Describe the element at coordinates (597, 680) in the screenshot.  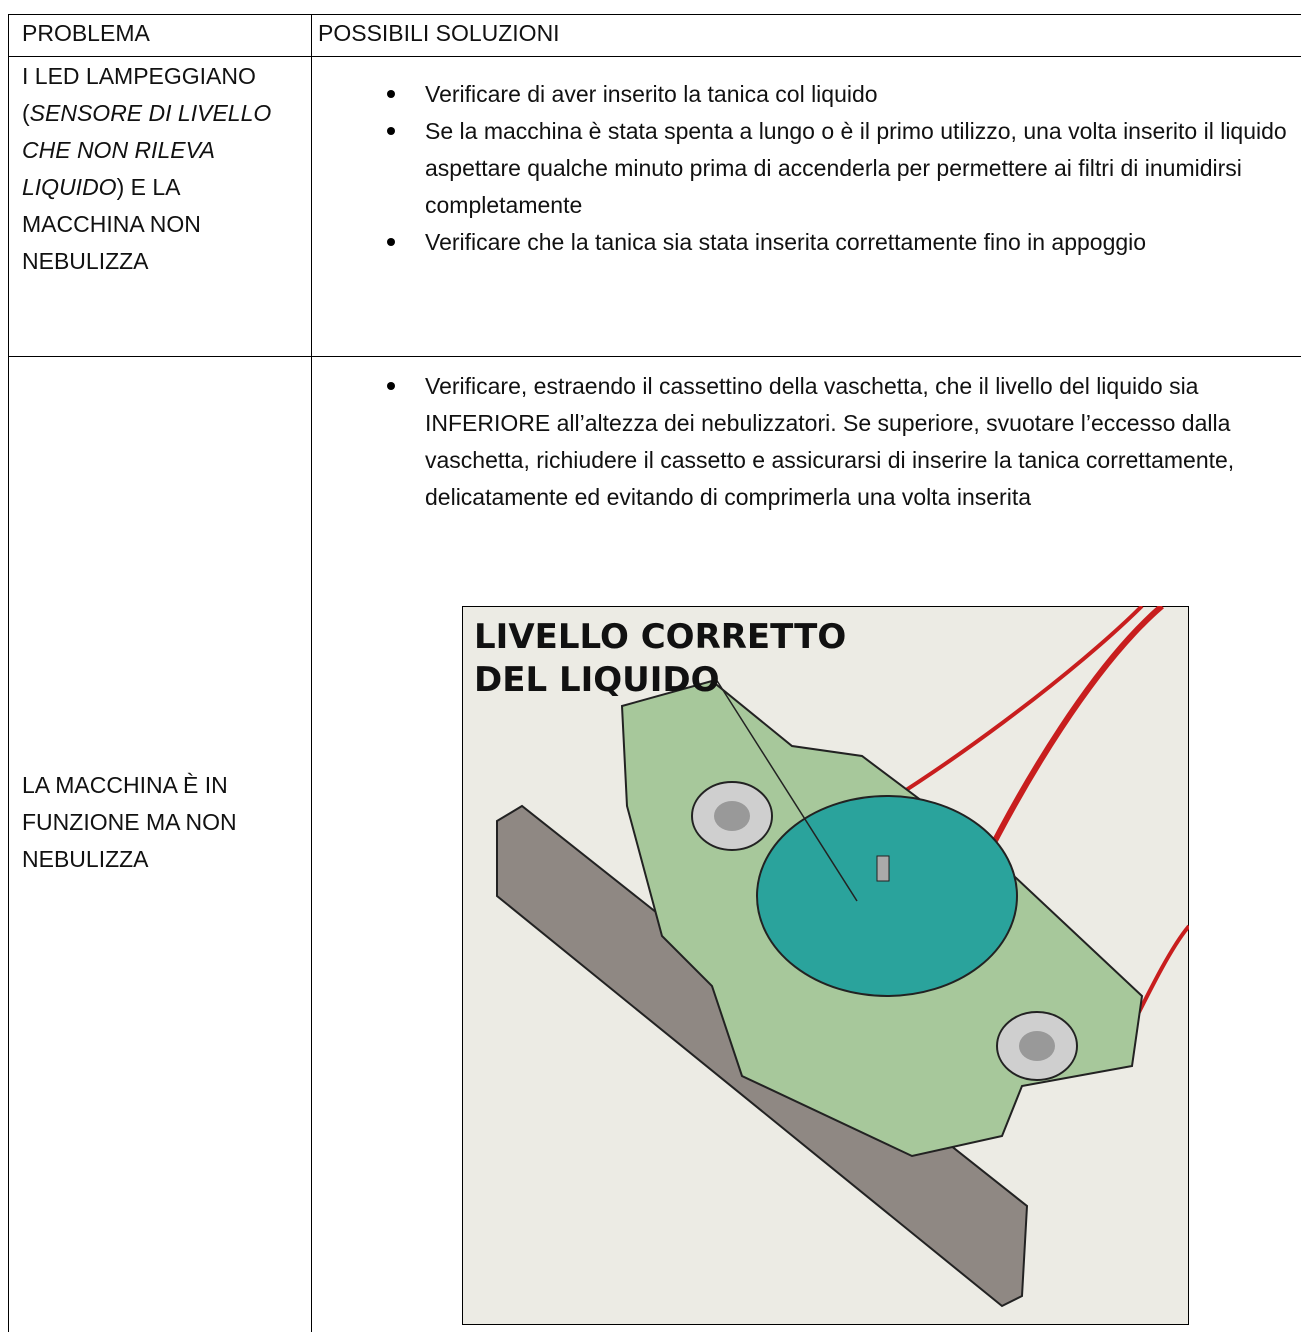
I see `figure-label: DEL LIQUIDO` at that location.